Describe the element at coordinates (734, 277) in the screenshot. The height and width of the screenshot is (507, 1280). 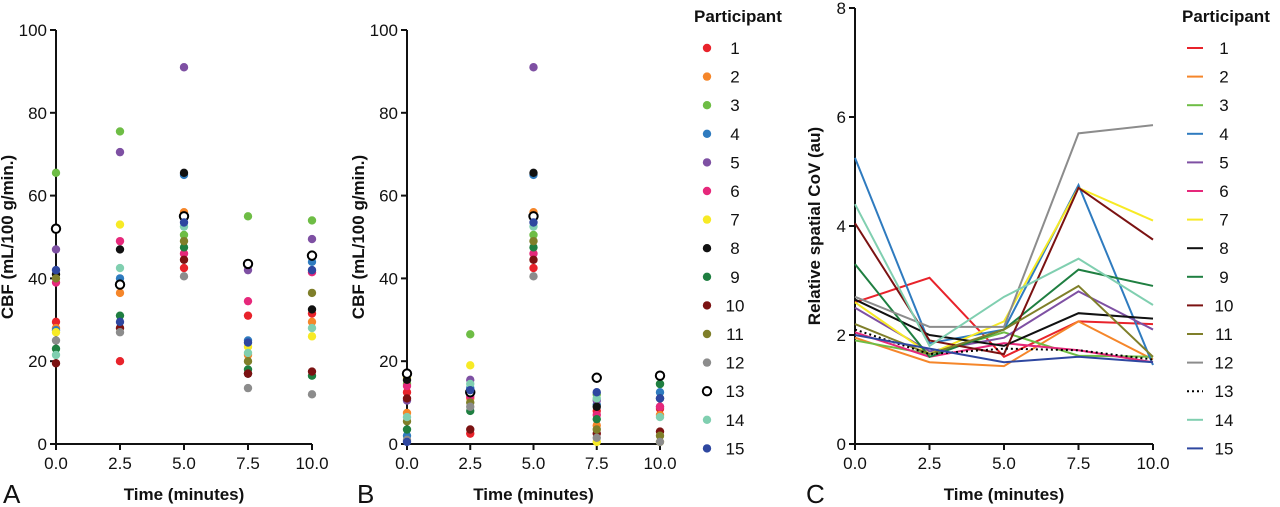
I see `legend-label-participant: 9` at that location.